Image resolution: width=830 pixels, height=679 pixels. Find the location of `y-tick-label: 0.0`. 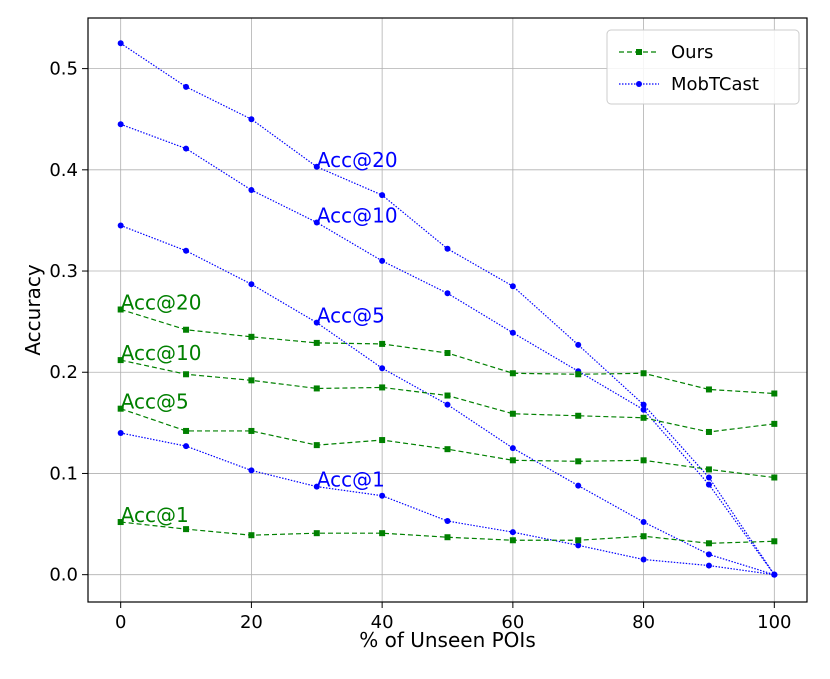

y-tick-label: 0.0 is located at coordinates (63, 575).